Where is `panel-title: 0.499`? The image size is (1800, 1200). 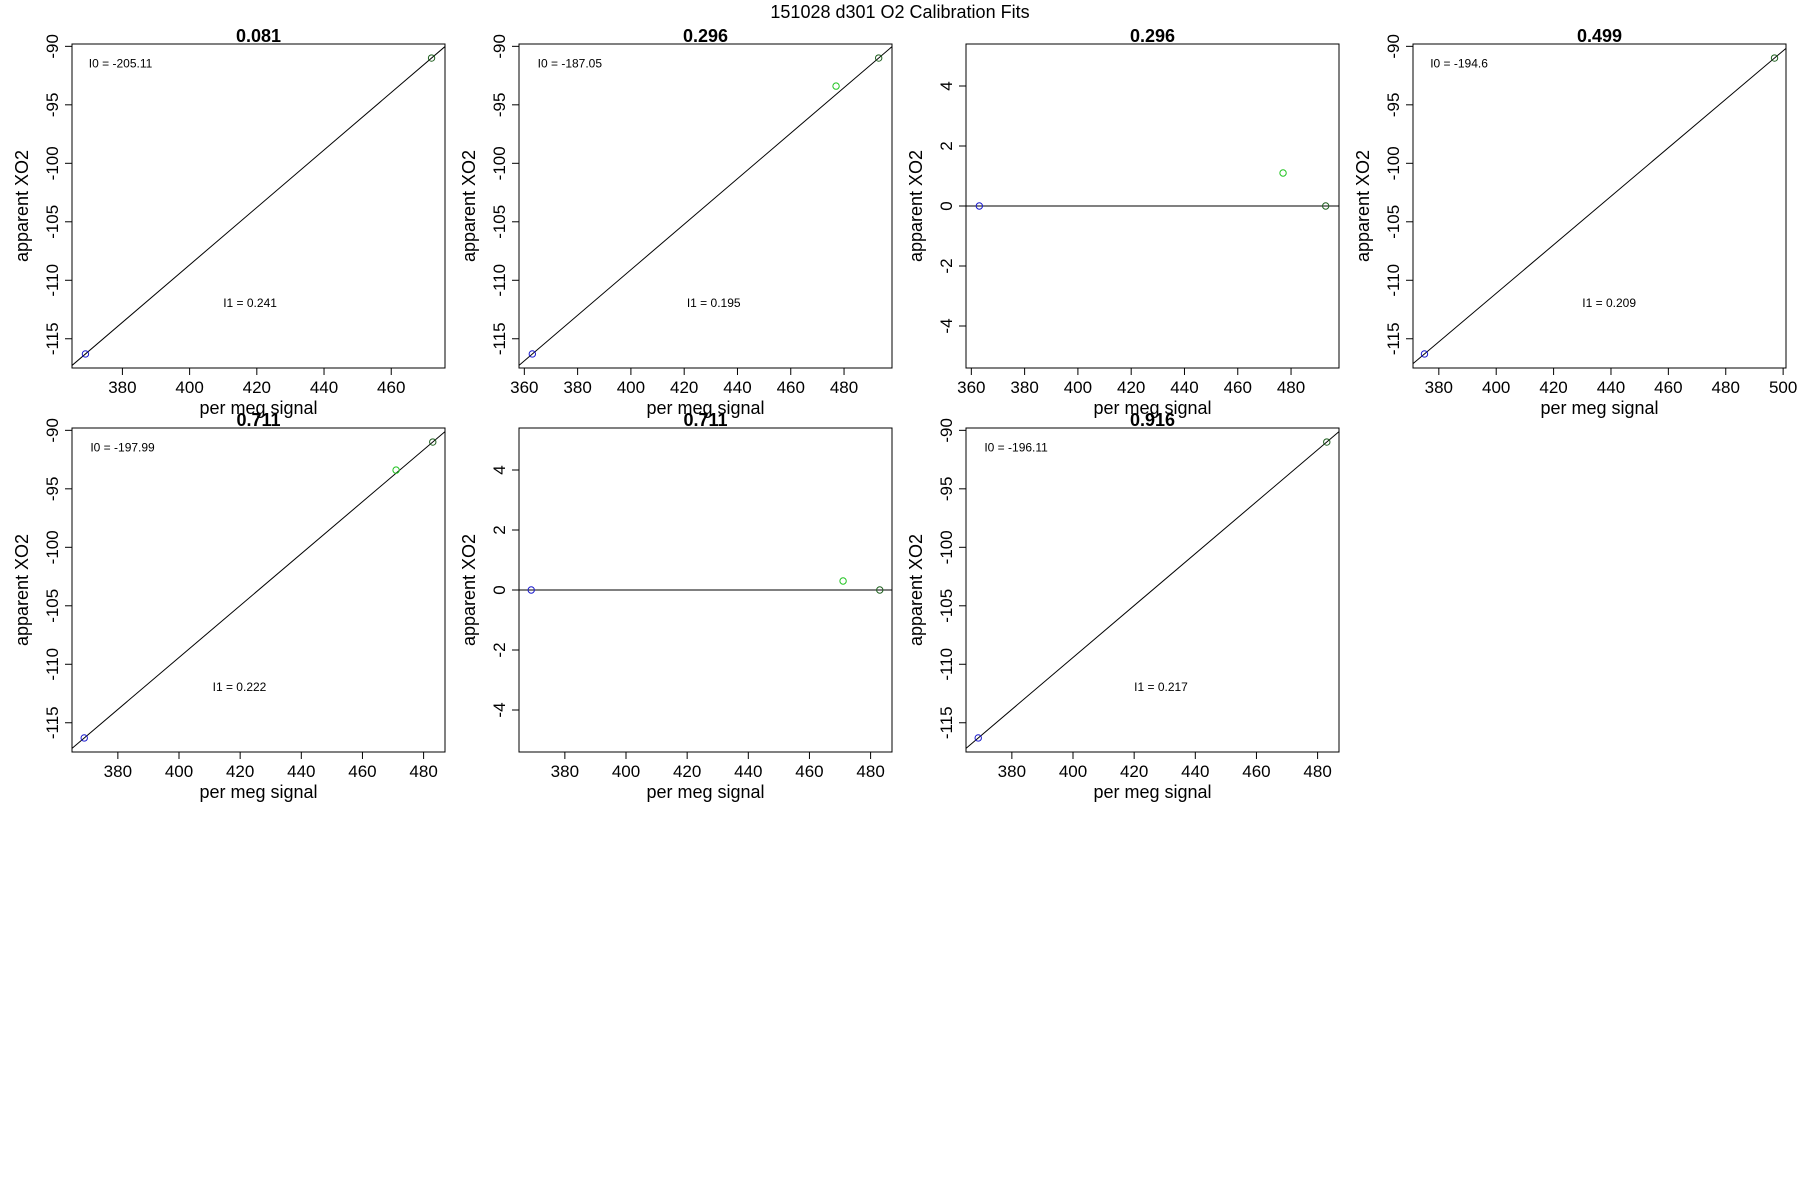
panel-title: 0.499 is located at coordinates (1599, 36).